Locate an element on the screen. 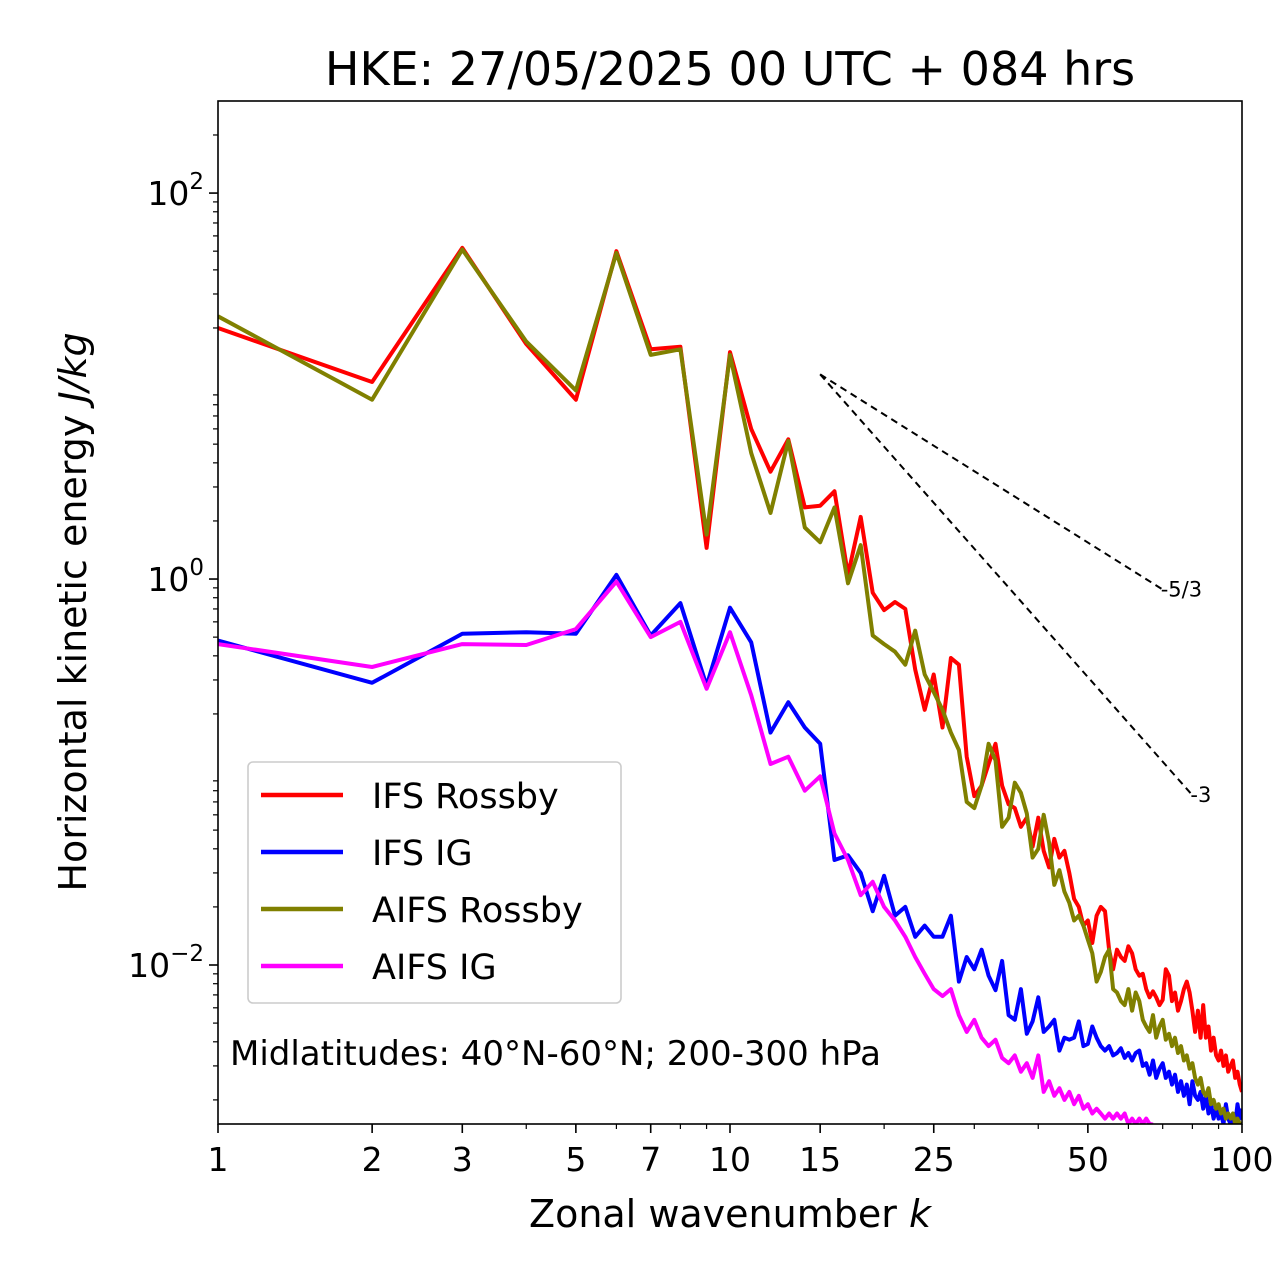 This screenshot has width=1280, height=1288. x-tick-labels: 1 2 3 5 7 10 15 25 50 100 is located at coordinates (741, 1159).